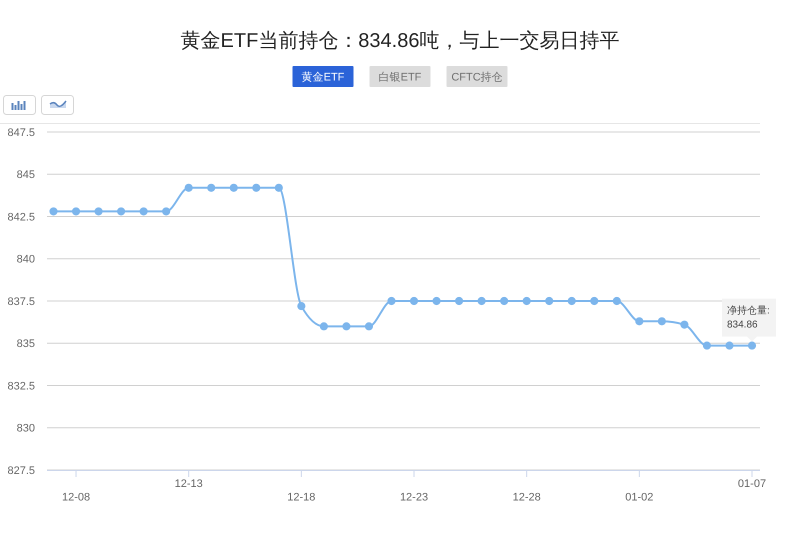 The width and height of the screenshot is (800, 555). I want to click on tab-button: CFTC持仓, so click(477, 76).